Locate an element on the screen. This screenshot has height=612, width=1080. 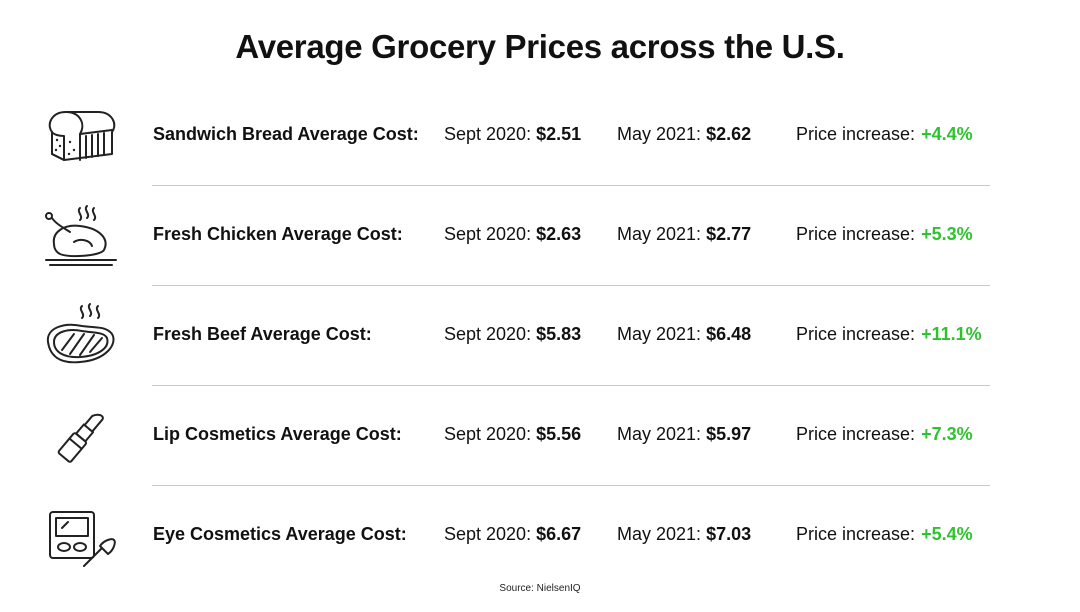
price-increase-value: +7.3% is located at coordinates (947, 434).